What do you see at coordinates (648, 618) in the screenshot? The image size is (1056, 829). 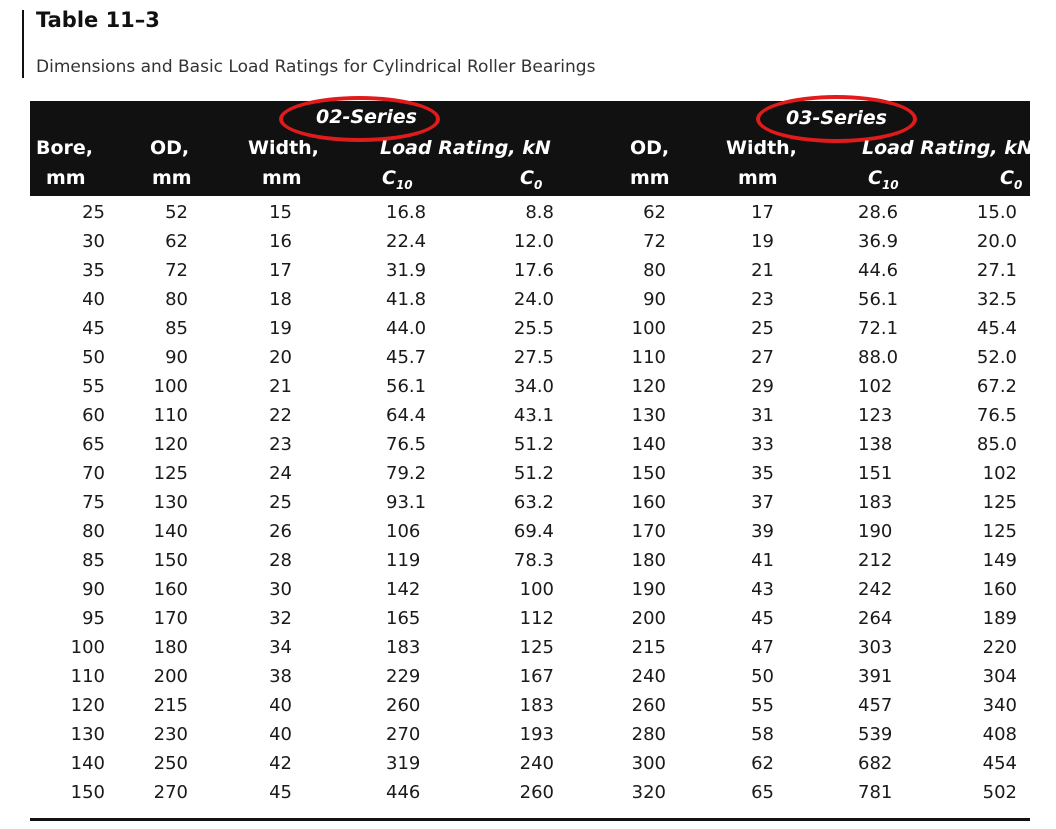 I see `od-03-cell: 200` at bounding box center [648, 618].